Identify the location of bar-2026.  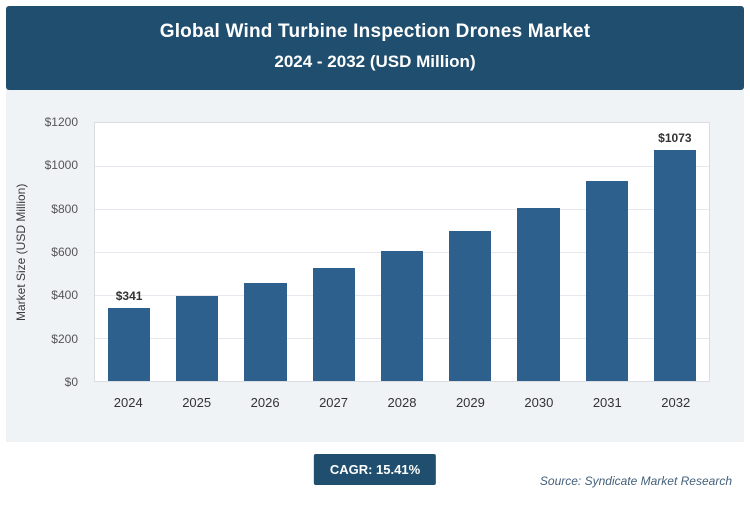
(265, 332).